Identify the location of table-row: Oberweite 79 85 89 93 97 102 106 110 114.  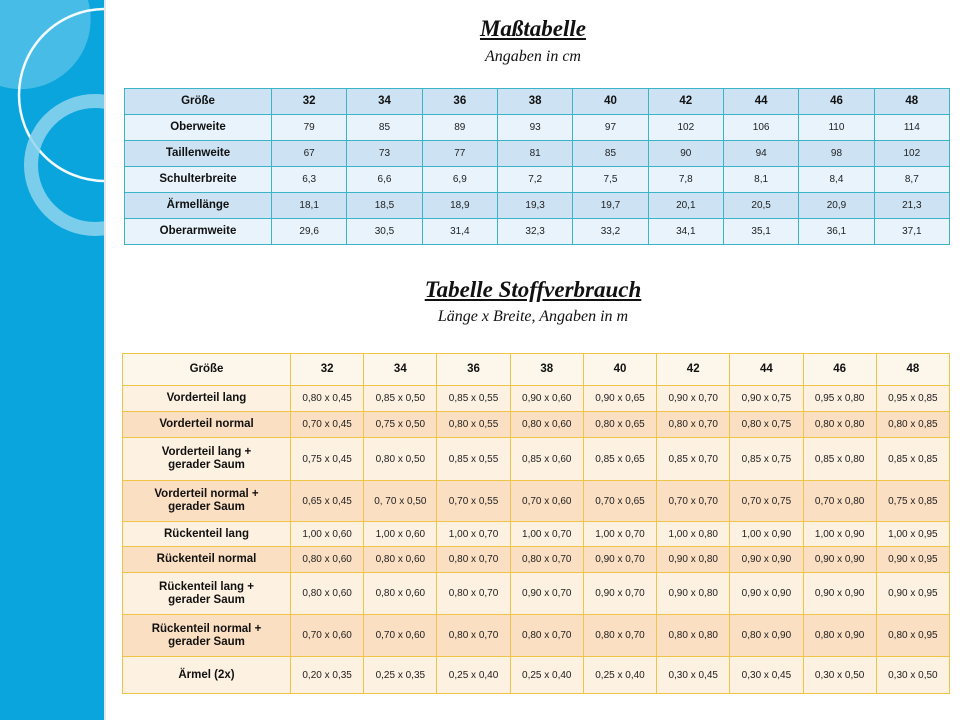
(537, 127).